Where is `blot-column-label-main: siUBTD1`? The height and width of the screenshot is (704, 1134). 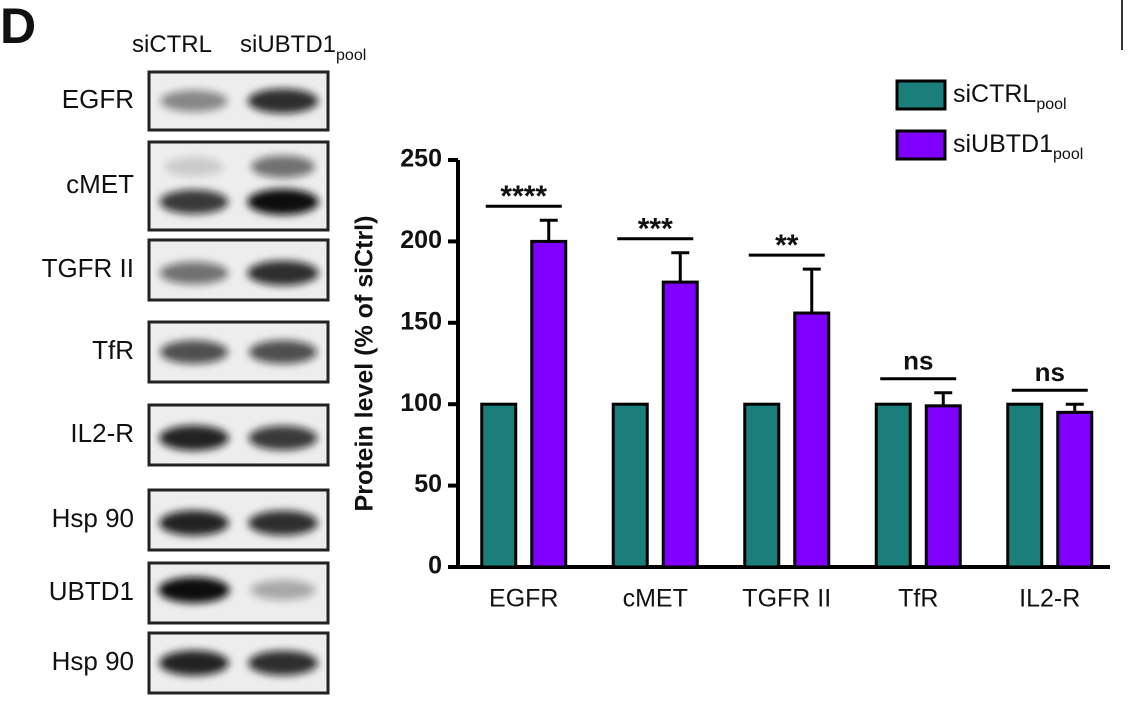
blot-column-label-main: siUBTD1 is located at coordinates (288, 44).